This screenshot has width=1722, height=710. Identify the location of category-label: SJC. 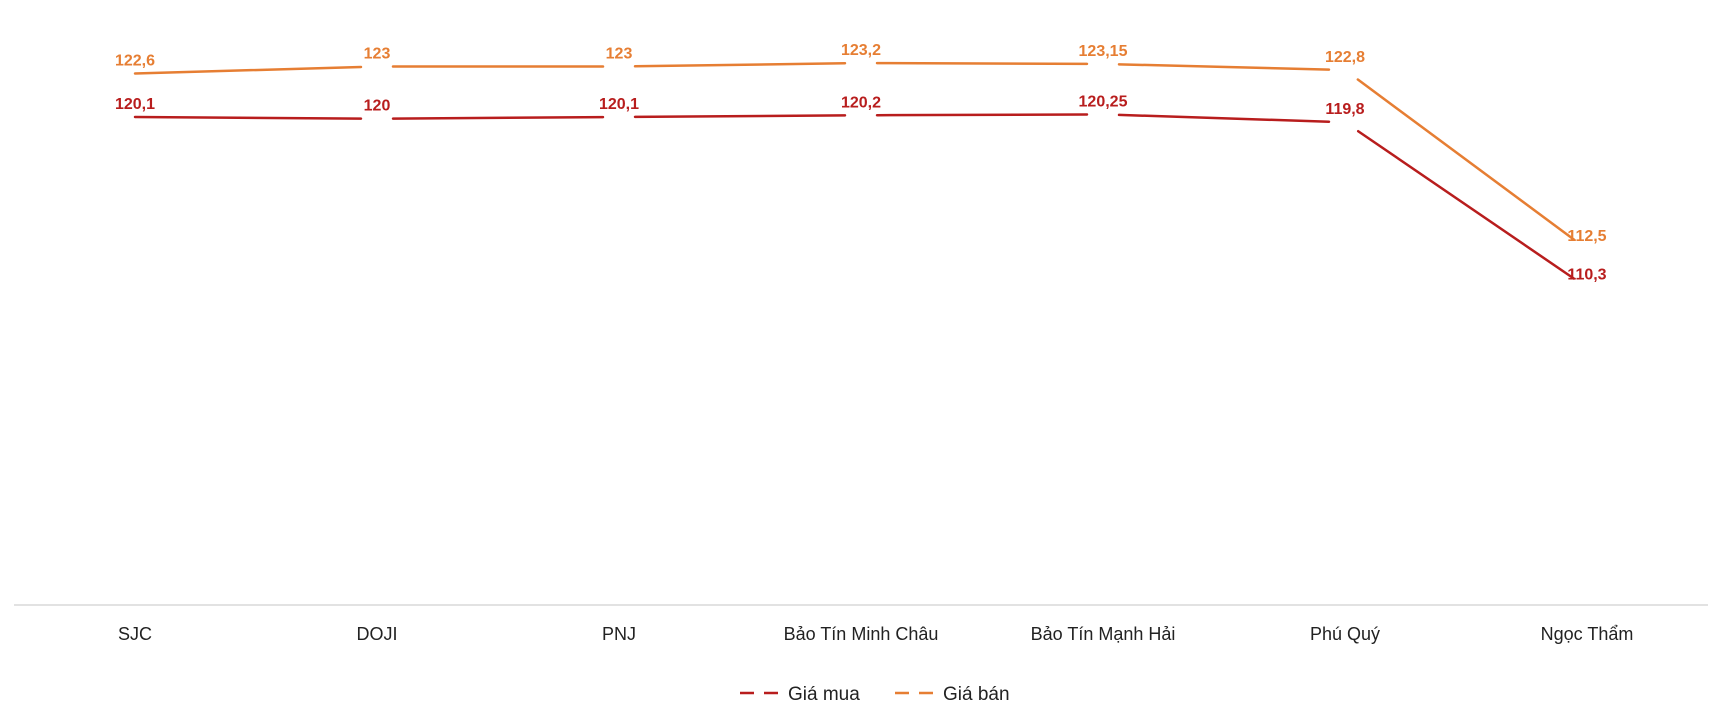
(135, 634).